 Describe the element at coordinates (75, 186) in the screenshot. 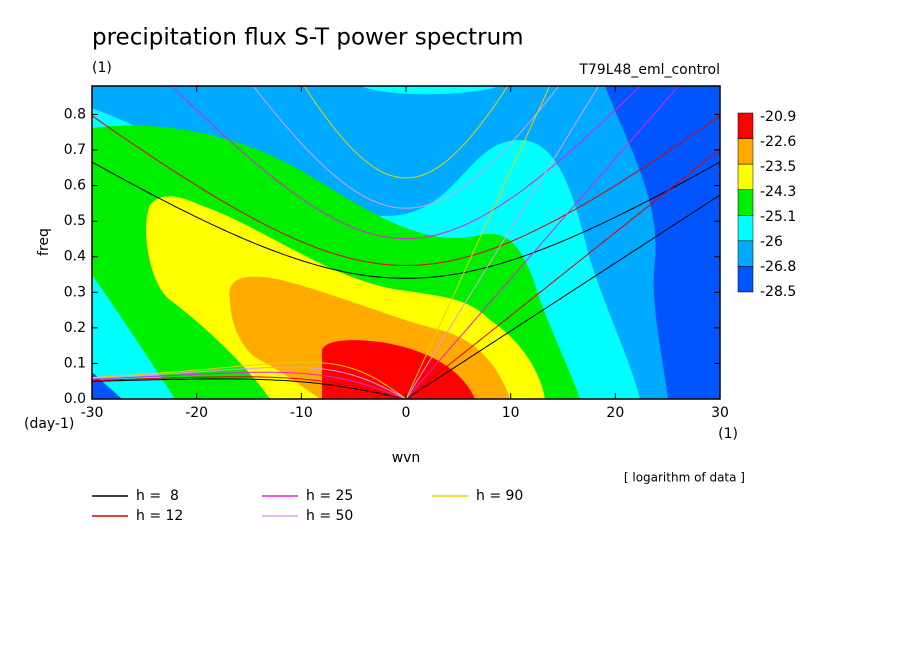

I see `y-tick-label: 0.6` at that location.